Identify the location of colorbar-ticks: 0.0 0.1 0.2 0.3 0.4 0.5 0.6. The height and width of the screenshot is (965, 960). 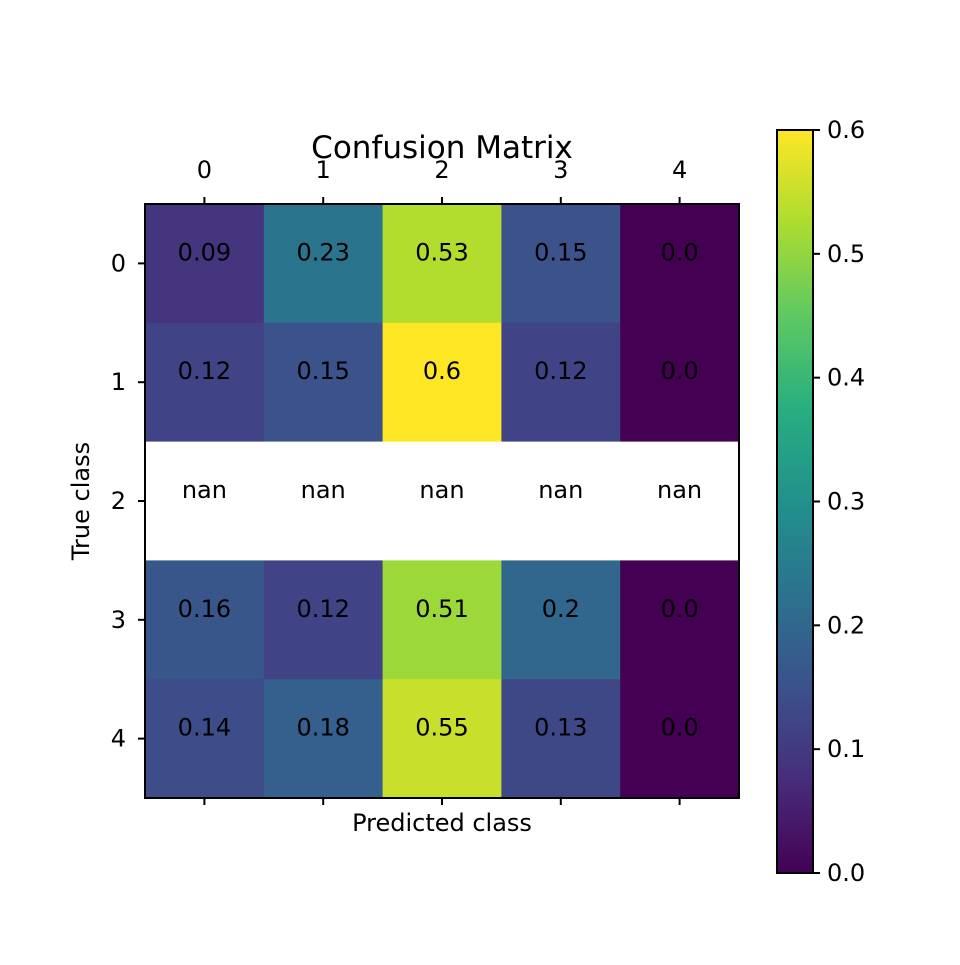
(839, 501).